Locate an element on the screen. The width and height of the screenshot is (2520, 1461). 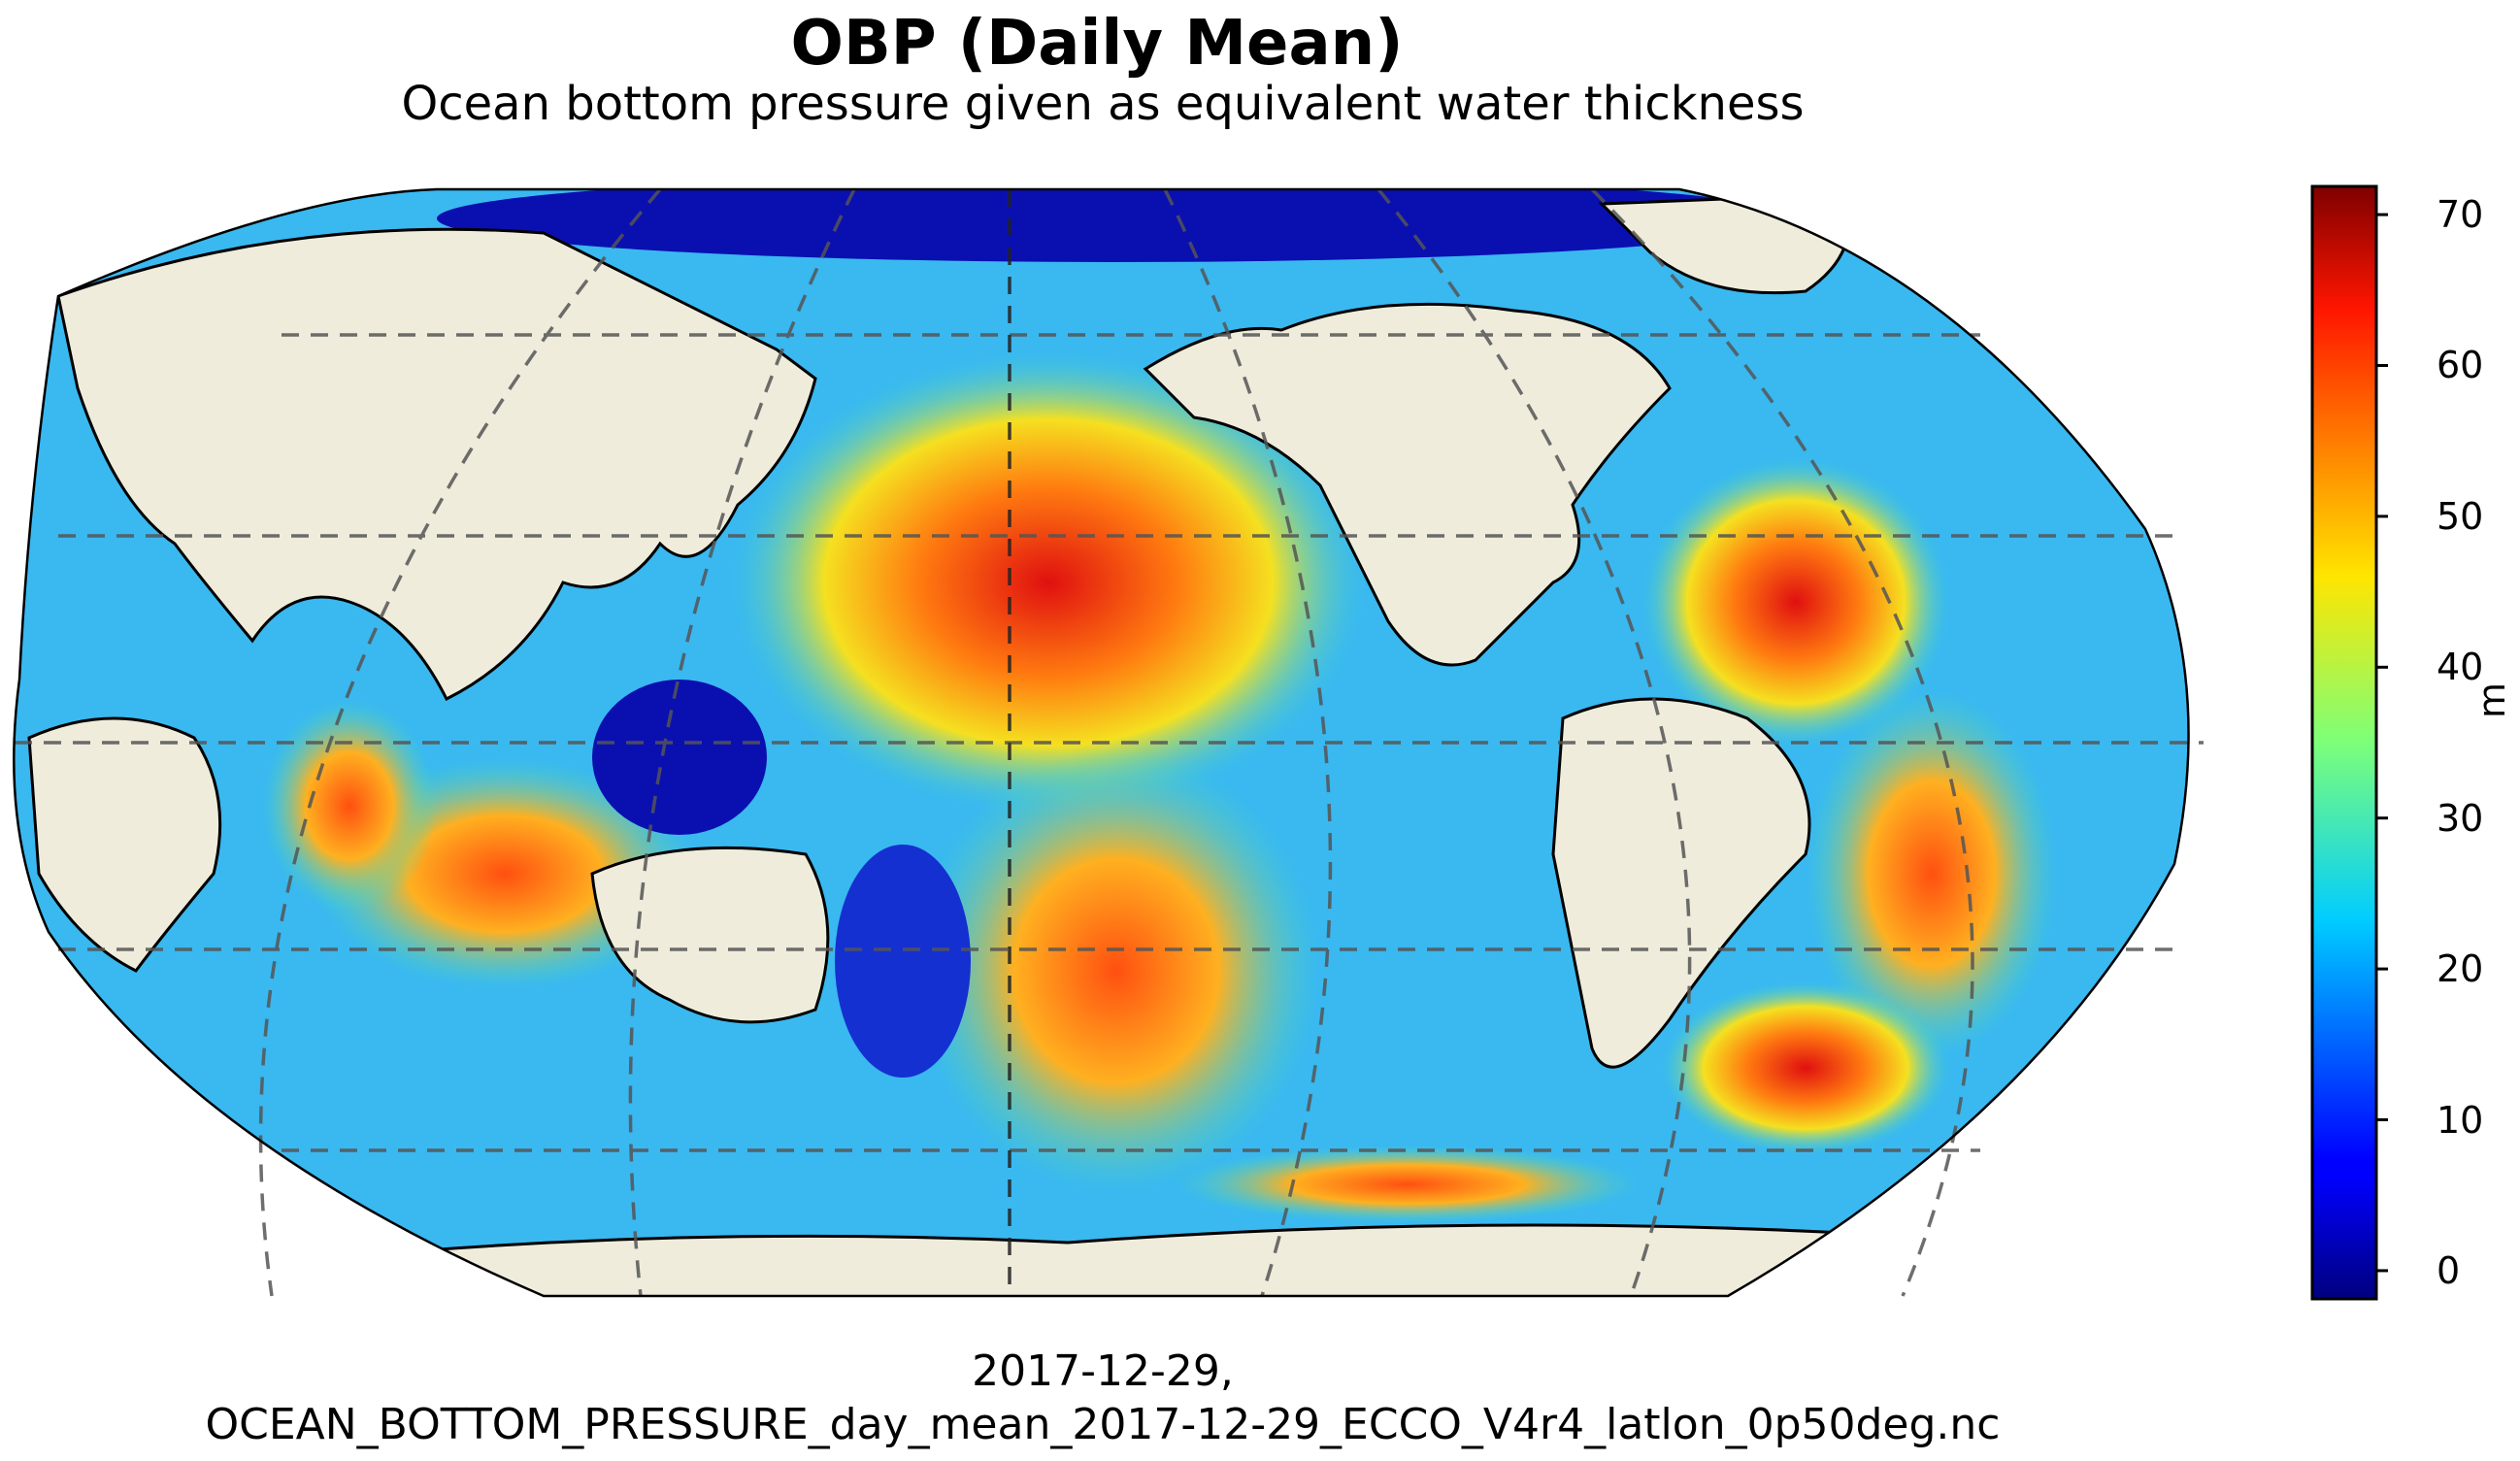
colorbar-tick-10: 10 is located at coordinates (2460, 1120).